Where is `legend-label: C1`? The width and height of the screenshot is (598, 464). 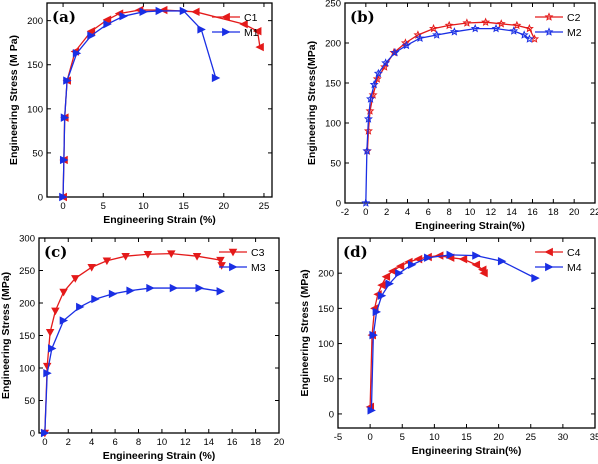
legend-label: C1 is located at coordinates (251, 18).